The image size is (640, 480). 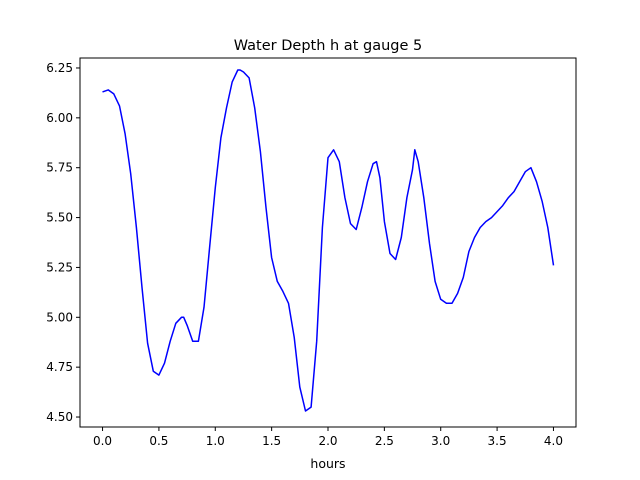 I want to click on y-tick-label: 6.00, so click(x=59, y=118).